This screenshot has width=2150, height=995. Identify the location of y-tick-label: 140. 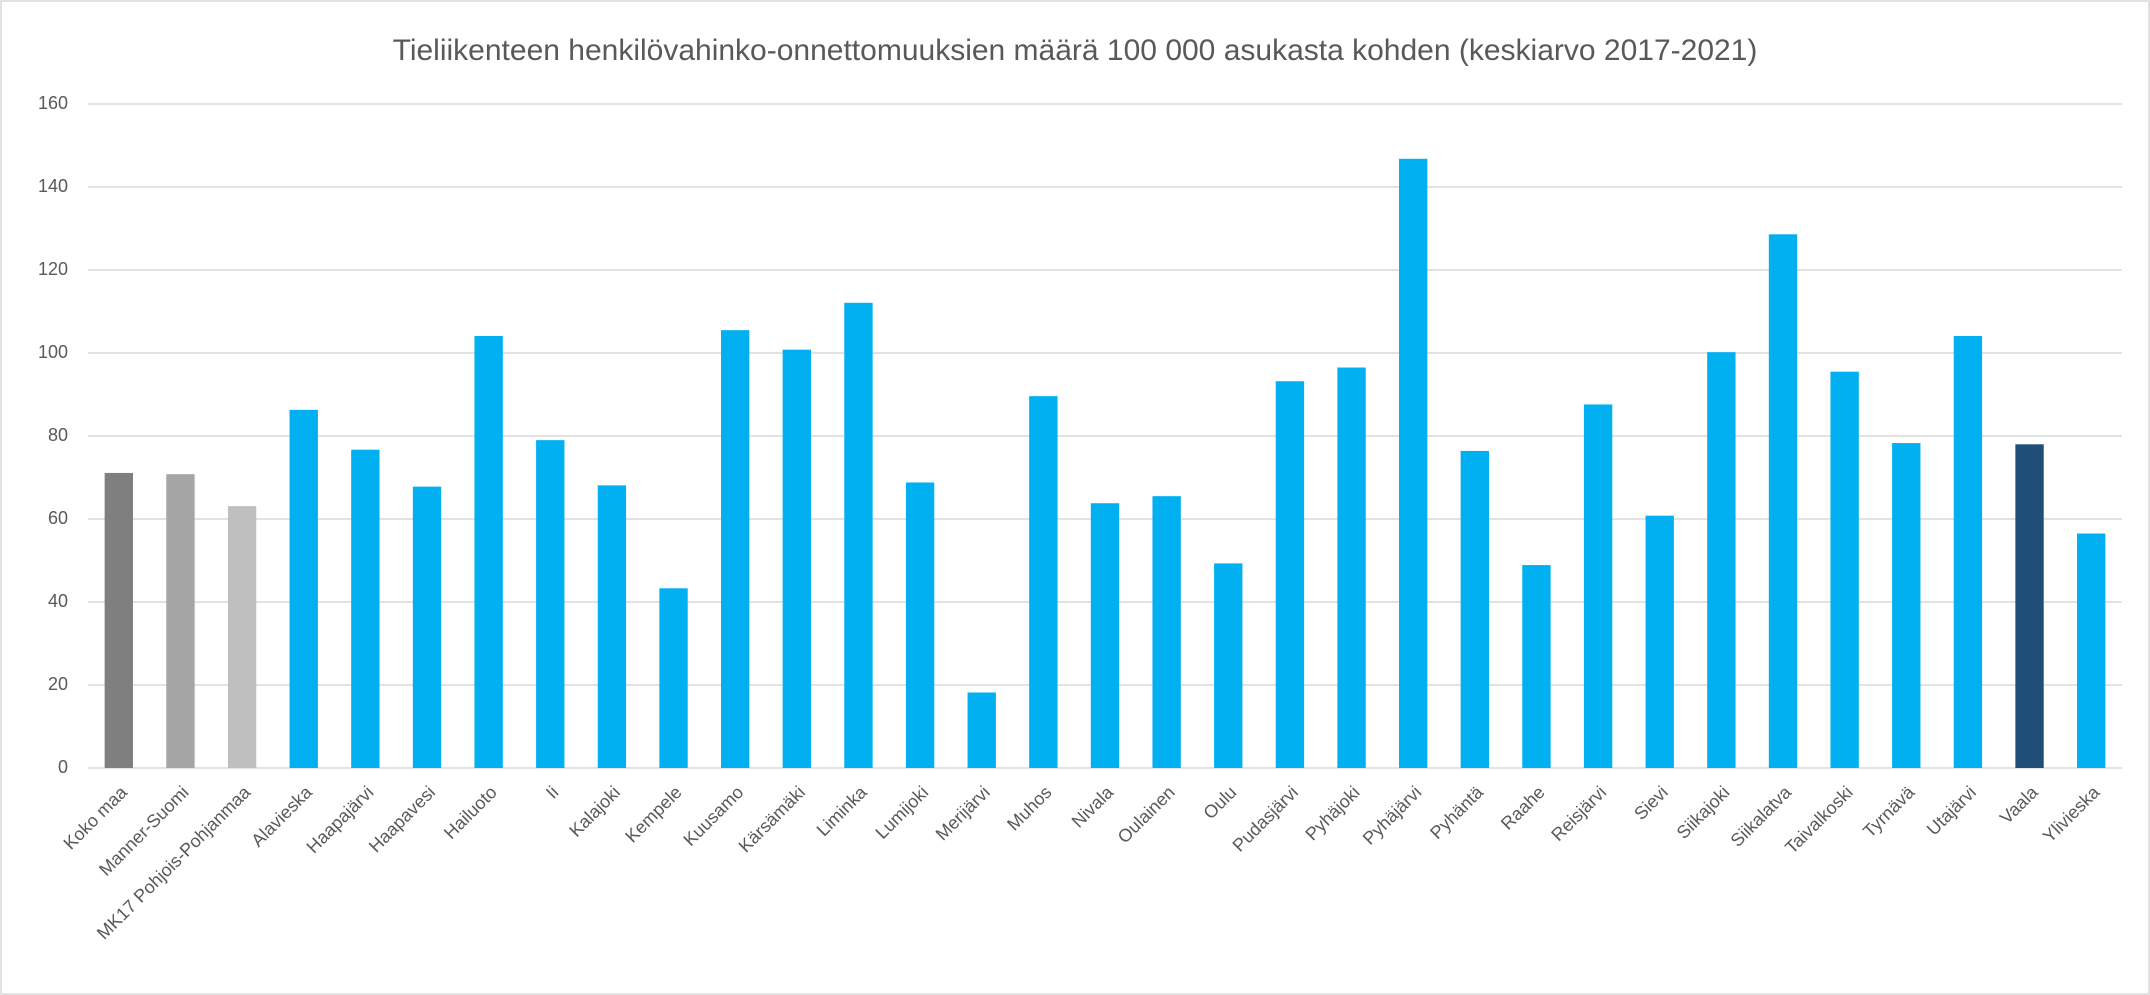
(53, 186).